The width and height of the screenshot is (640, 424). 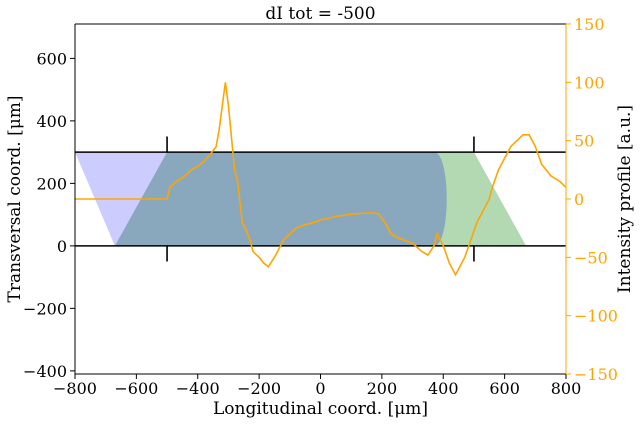 I want to click on y-tick-label: −400, so click(x=45, y=371).